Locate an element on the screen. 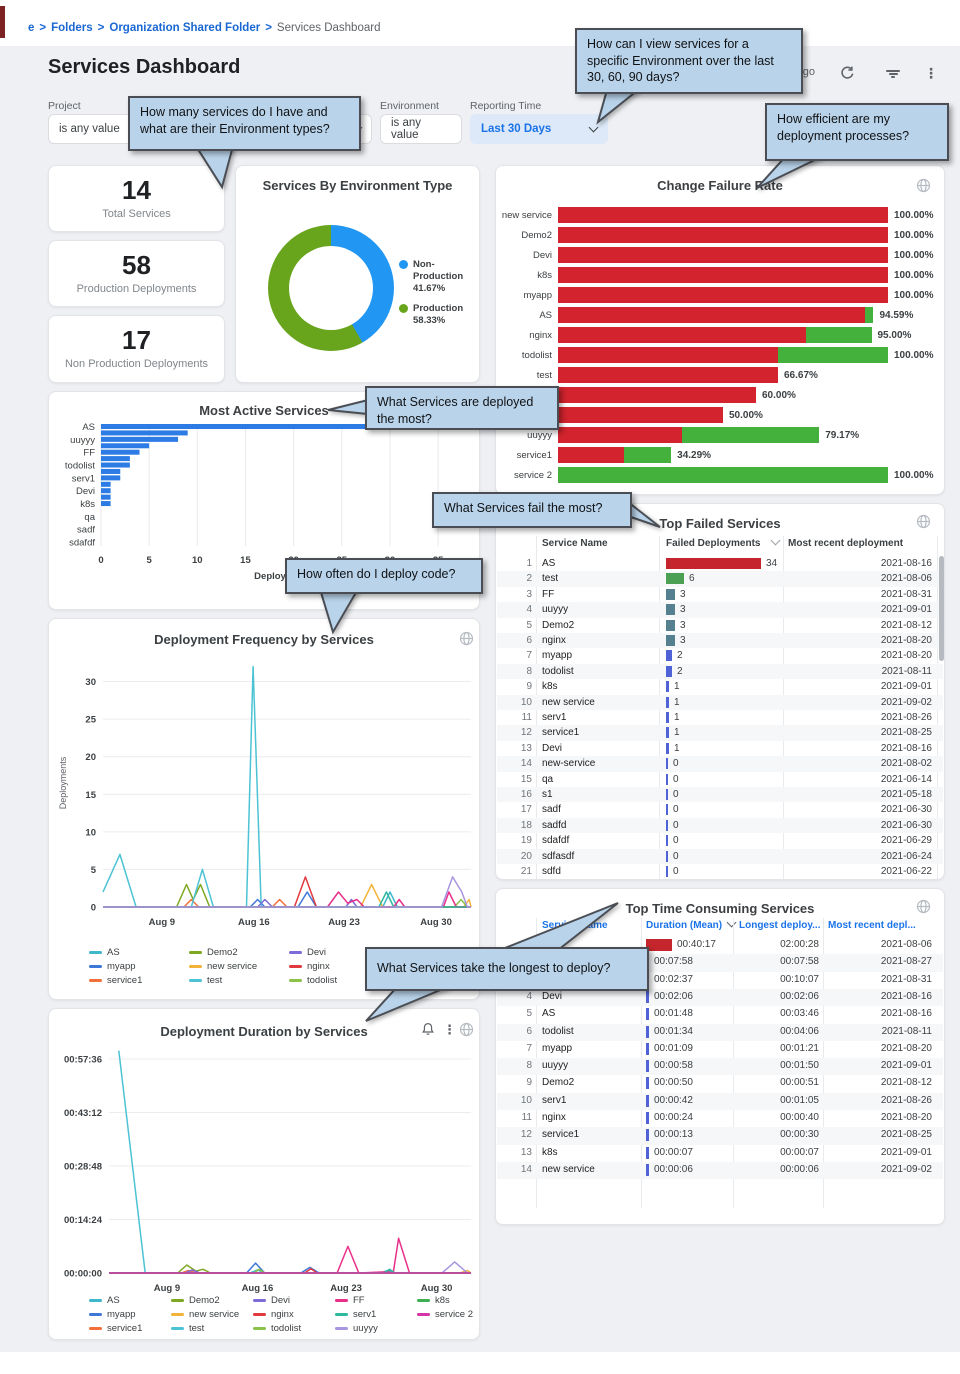 The width and height of the screenshot is (960, 1374). cfr-row: test 66.67% is located at coordinates (720, 376).